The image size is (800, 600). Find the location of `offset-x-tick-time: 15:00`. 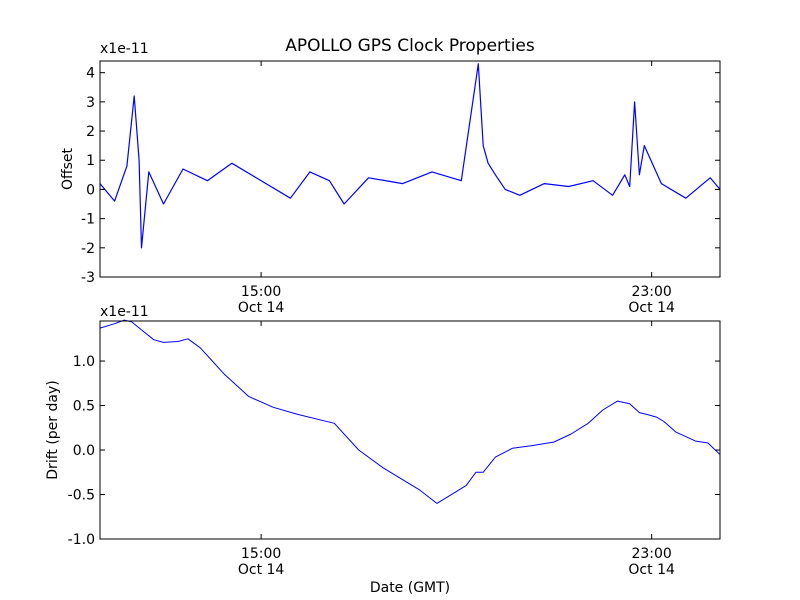

offset-x-tick-time: 15:00 is located at coordinates (261, 292).